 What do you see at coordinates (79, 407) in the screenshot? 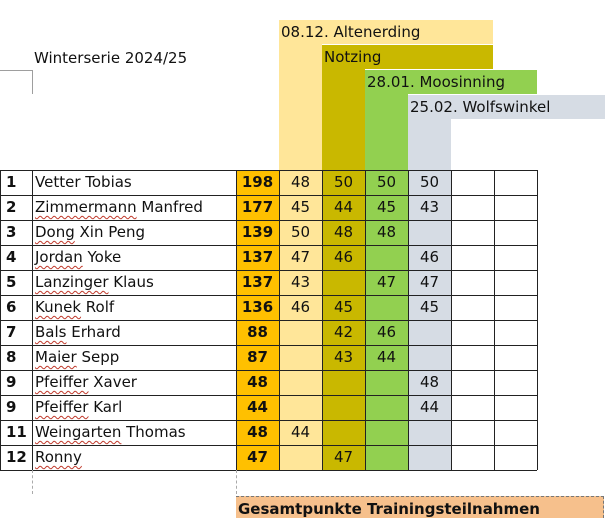
I see `name-cell: Pfeiffer Karl` at bounding box center [79, 407].